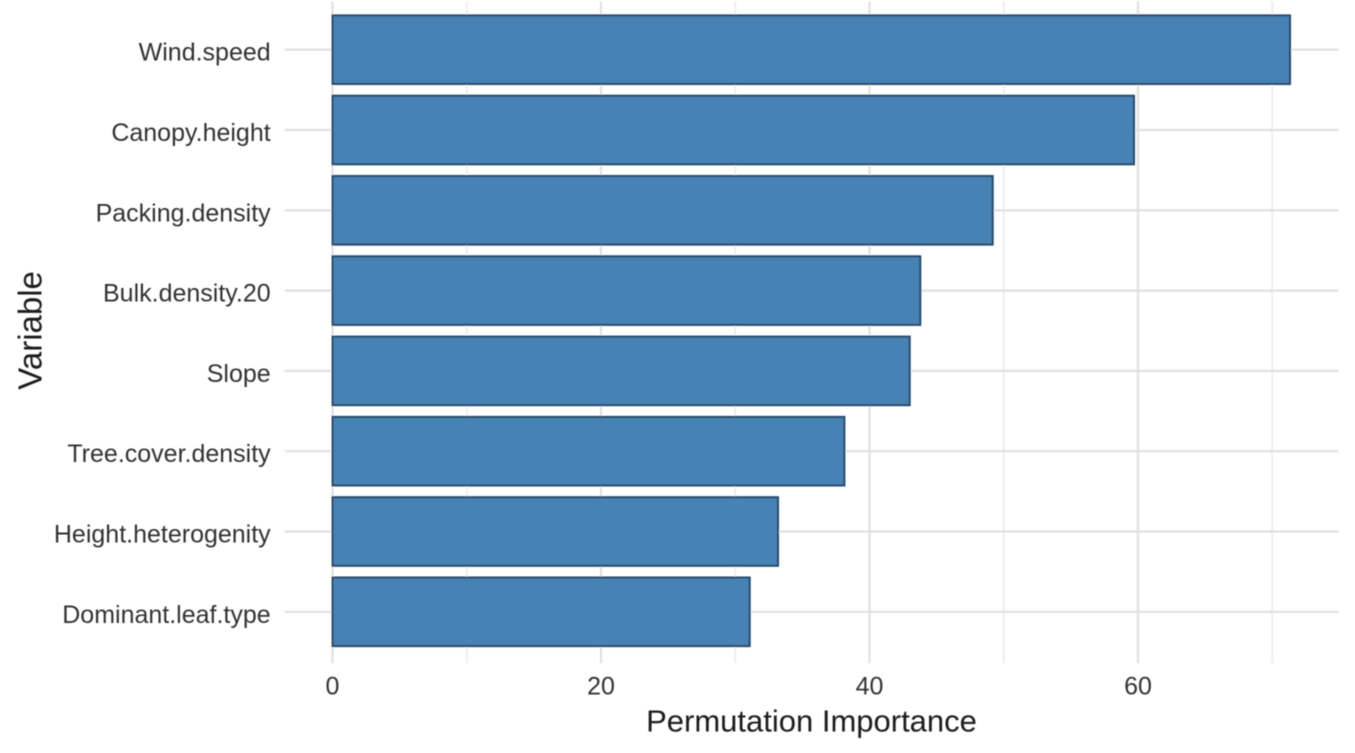 The height and width of the screenshot is (753, 1355). Describe the element at coordinates (205, 53) in the screenshot. I see `svg-text: Wind.speed` at that location.